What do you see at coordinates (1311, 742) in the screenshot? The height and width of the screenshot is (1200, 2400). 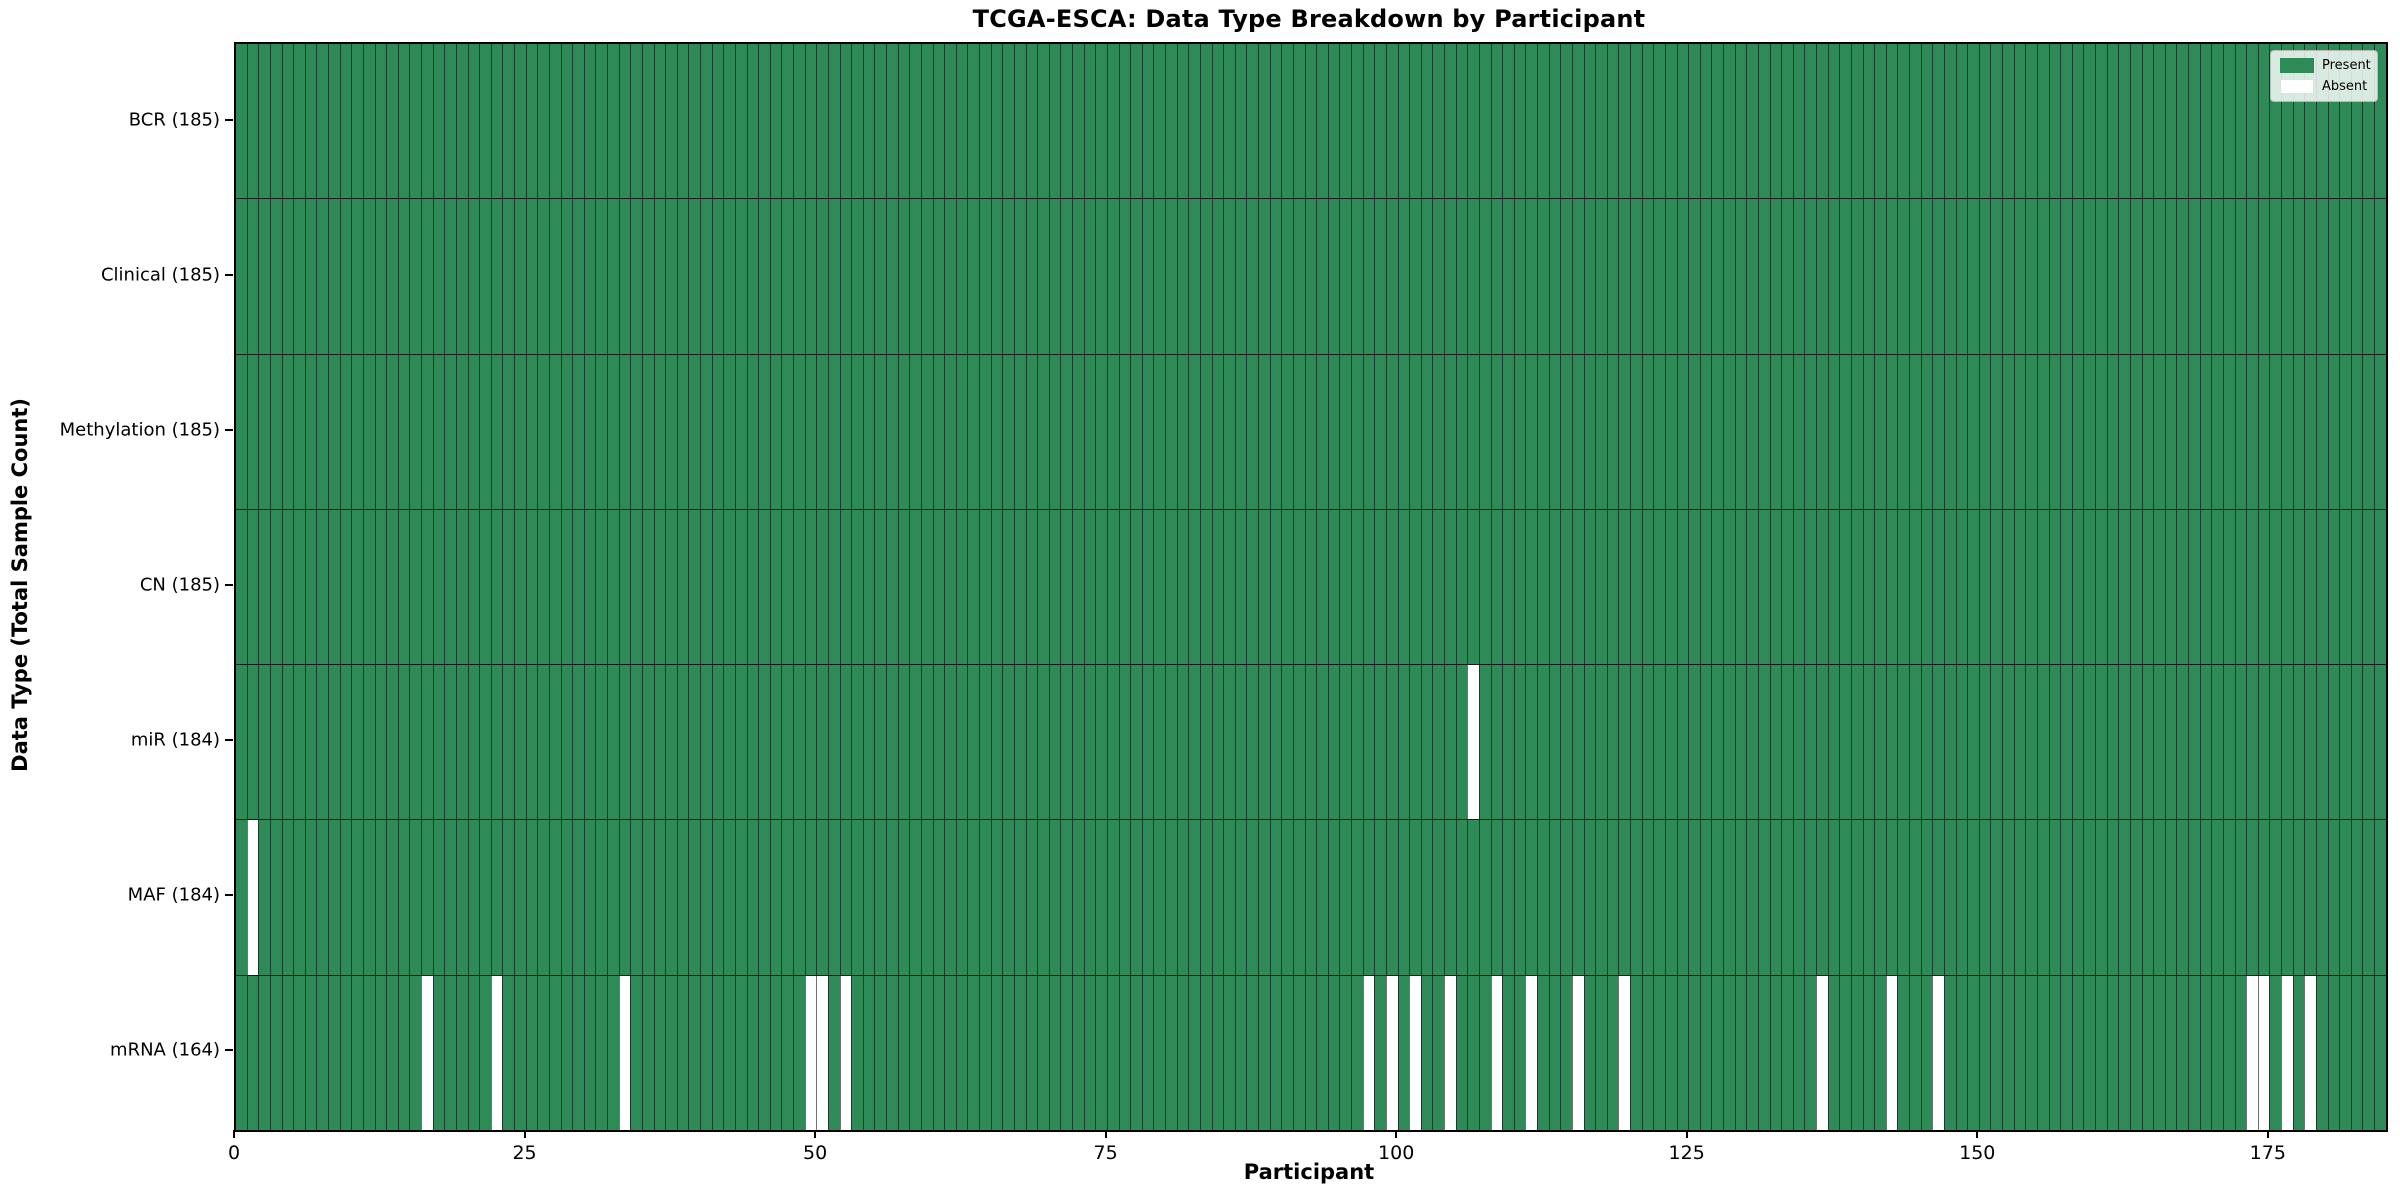 I see `heatmap-row-miR` at bounding box center [1311, 742].